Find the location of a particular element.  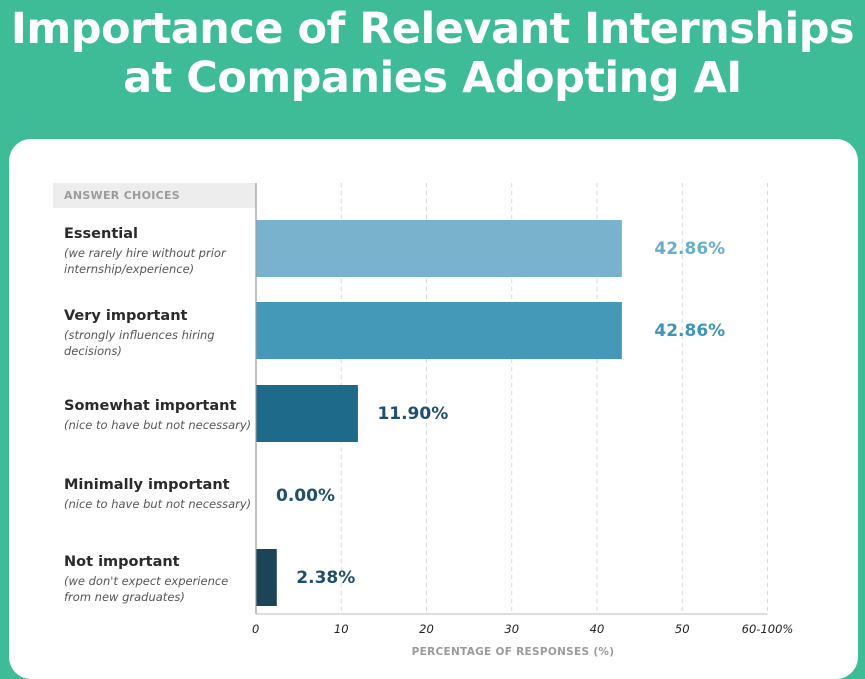

x-tick-label: 40 is located at coordinates (597, 629).